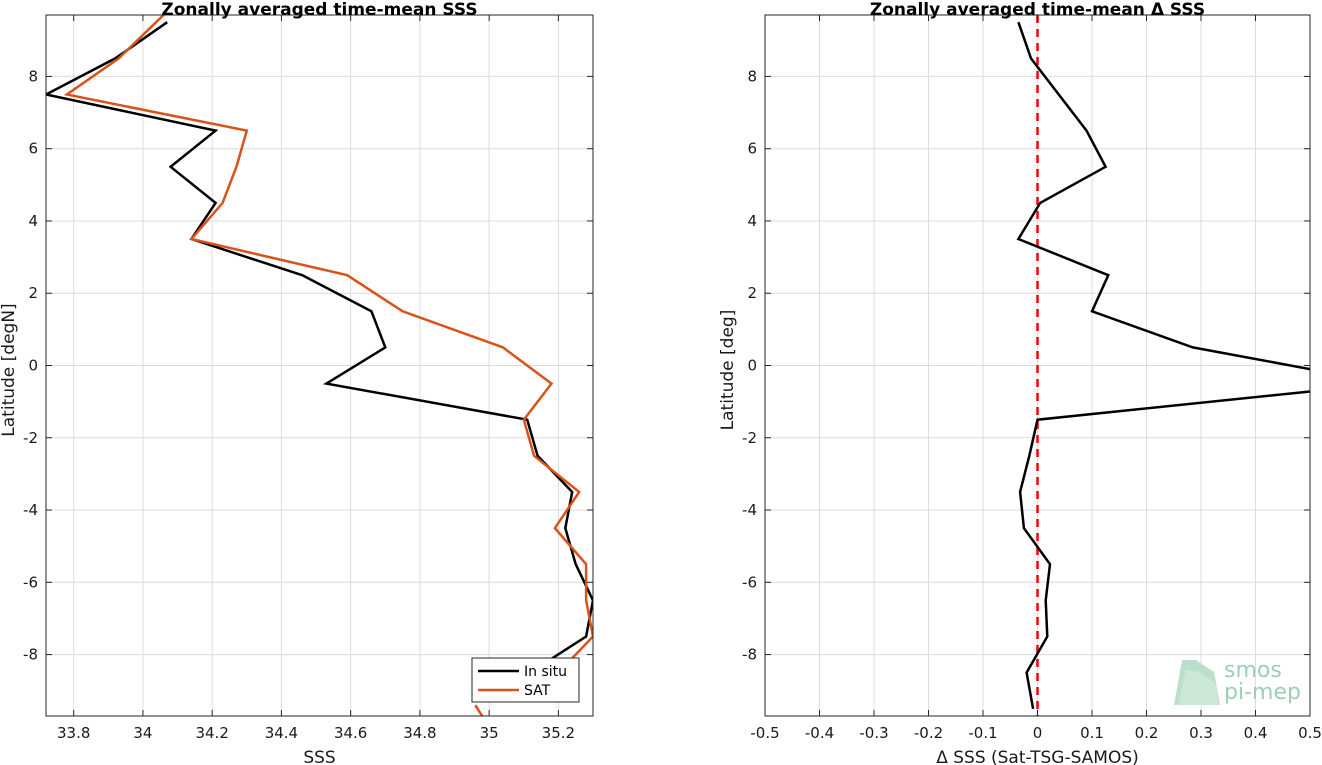 This screenshot has height=765, width=1322. Describe the element at coordinates (1201, 733) in the screenshot. I see `right-xtick-label: 0.3` at that location.